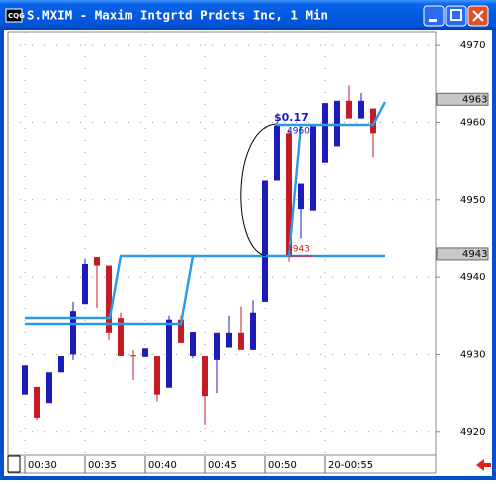  Describe the element at coordinates (472, 122) in the screenshot. I see `y-tick-label: 4960` at that location.